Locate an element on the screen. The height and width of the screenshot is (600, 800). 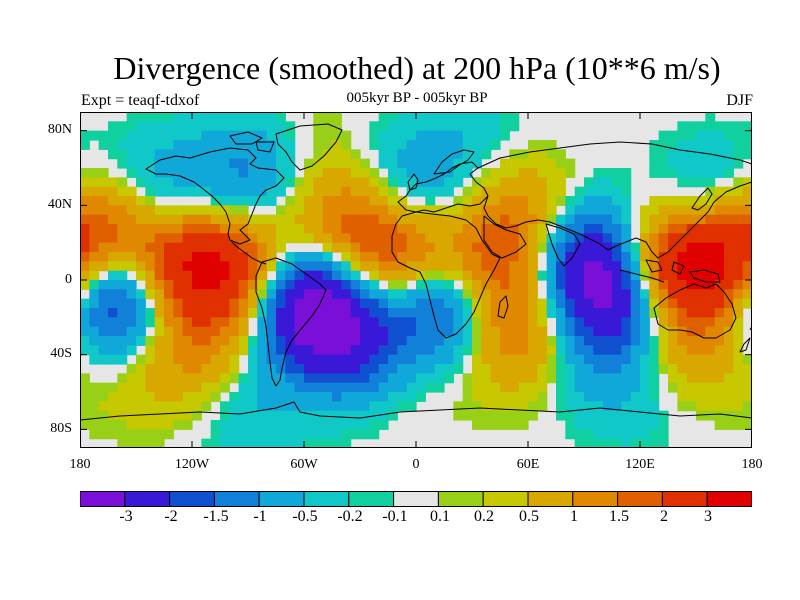
colorbar-label-10: 0.5 is located at coordinates (529, 516).